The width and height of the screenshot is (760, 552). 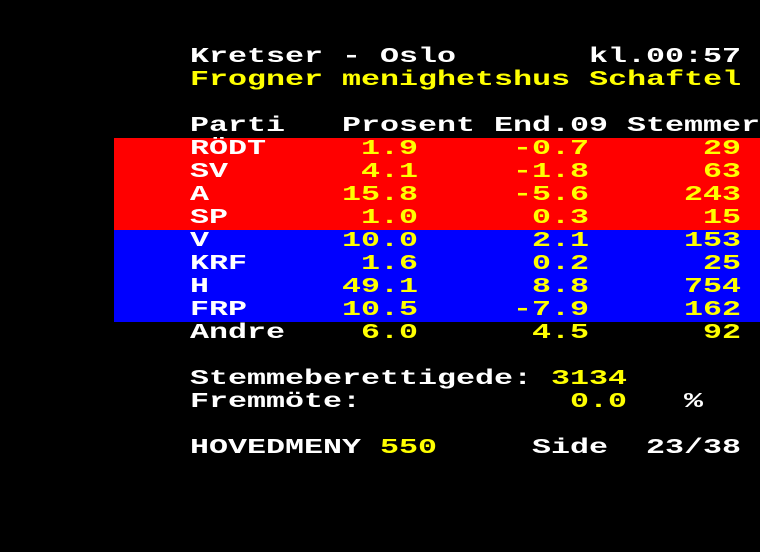 I want to click on party-votes: 243, so click(x=713, y=195).